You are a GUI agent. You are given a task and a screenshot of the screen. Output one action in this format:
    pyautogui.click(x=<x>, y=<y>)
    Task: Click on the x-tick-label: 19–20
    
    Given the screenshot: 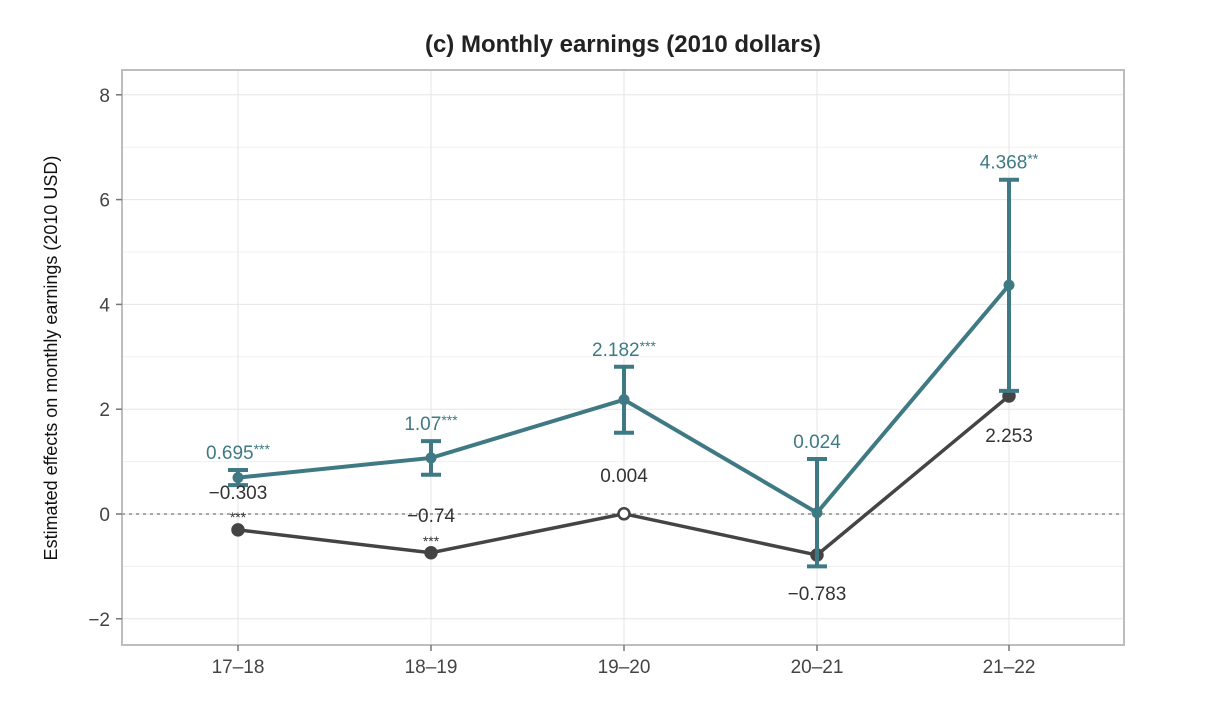 What is the action you would take?
    pyautogui.click(x=624, y=667)
    